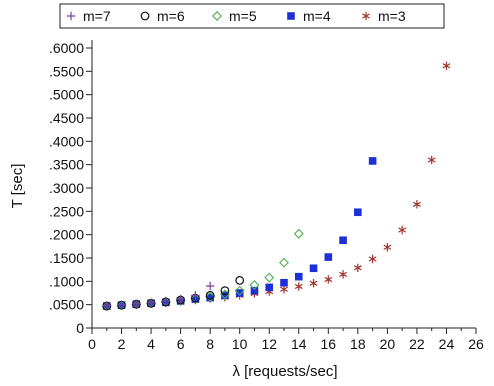 The height and width of the screenshot is (386, 494). I want to click on legend-label: m=4, so click(317, 16).